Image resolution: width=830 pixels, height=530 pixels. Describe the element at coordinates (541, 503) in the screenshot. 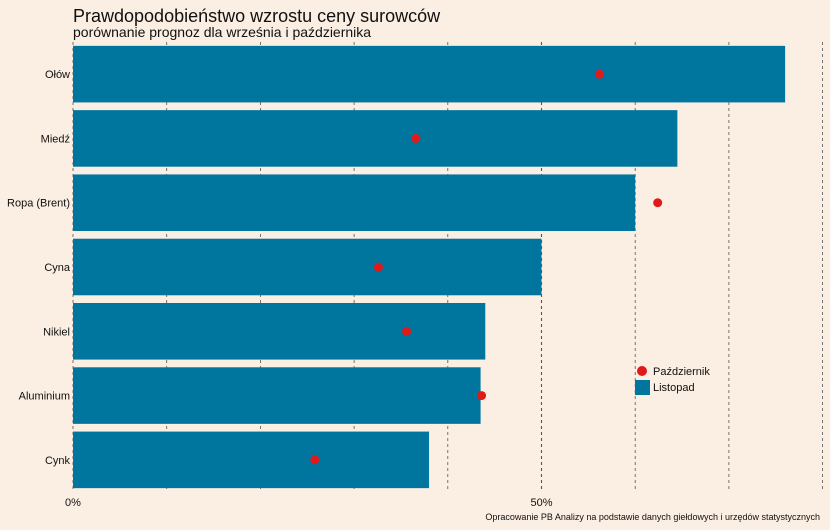

I see `x-tick-label: 50%` at that location.